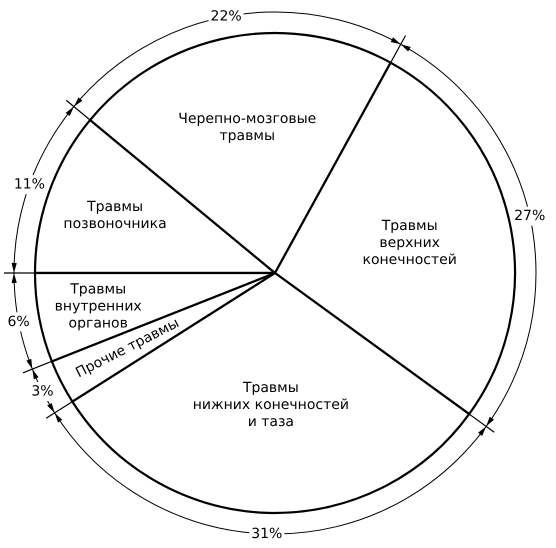  Describe the element at coordinates (247, 127) in the screenshot. I see `slice-label: Черепно-мозговые травмы` at that location.